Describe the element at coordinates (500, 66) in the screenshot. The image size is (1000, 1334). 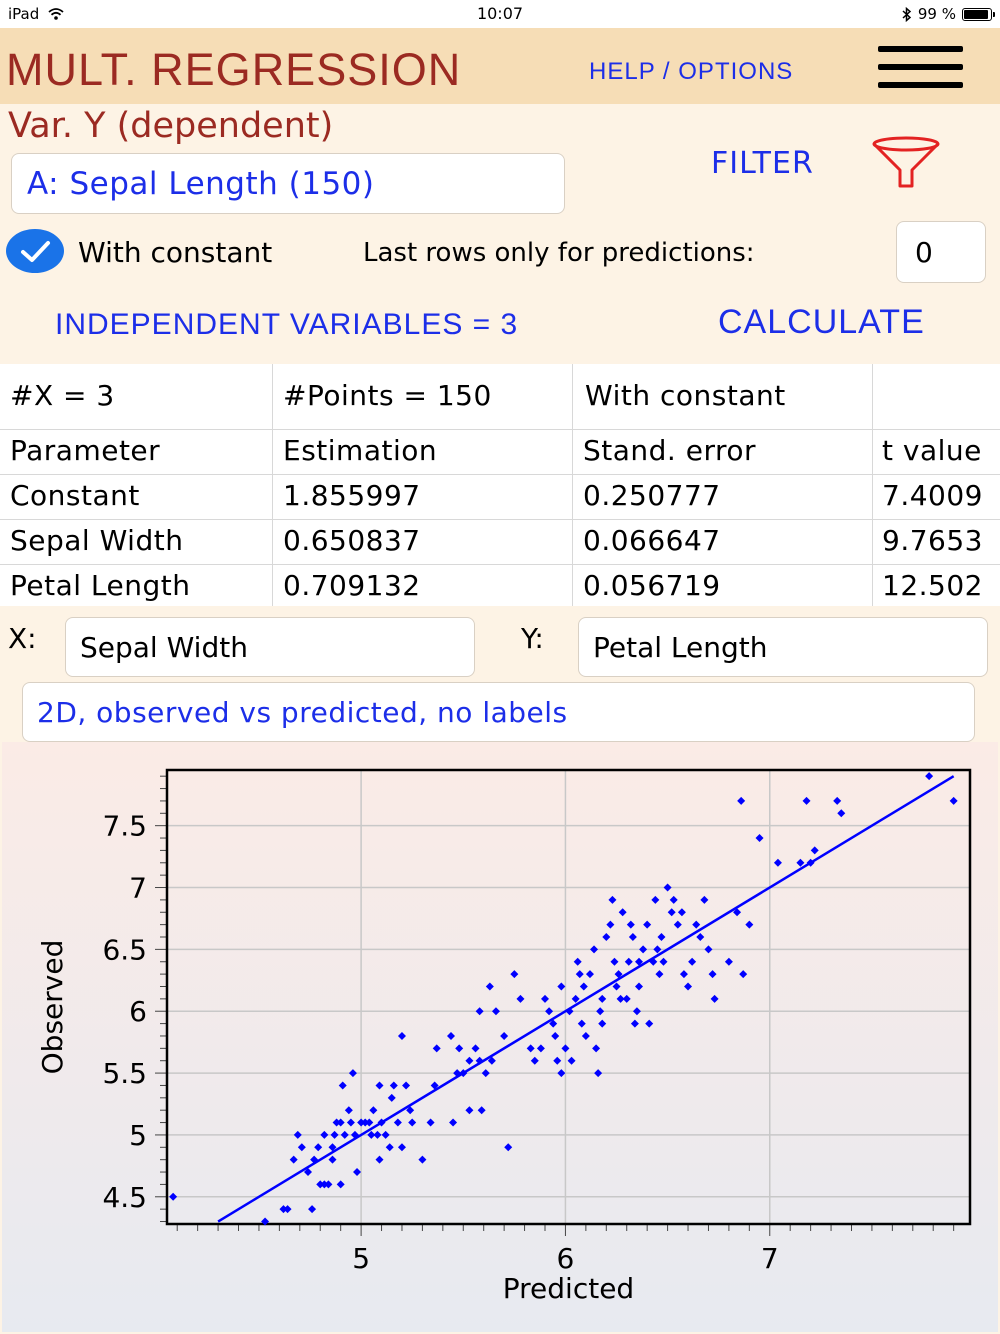
I see `app-header: MULT. REGRESSION HELP / OPTIONS` at that location.